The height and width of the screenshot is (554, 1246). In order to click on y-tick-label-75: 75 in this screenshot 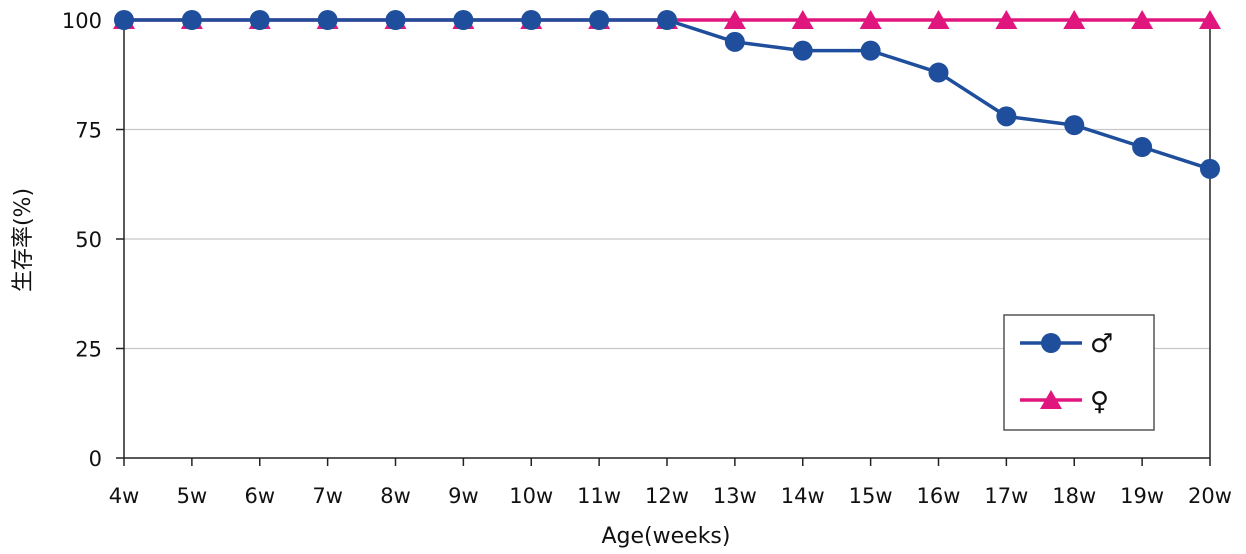, I will do `click(88, 131)`.